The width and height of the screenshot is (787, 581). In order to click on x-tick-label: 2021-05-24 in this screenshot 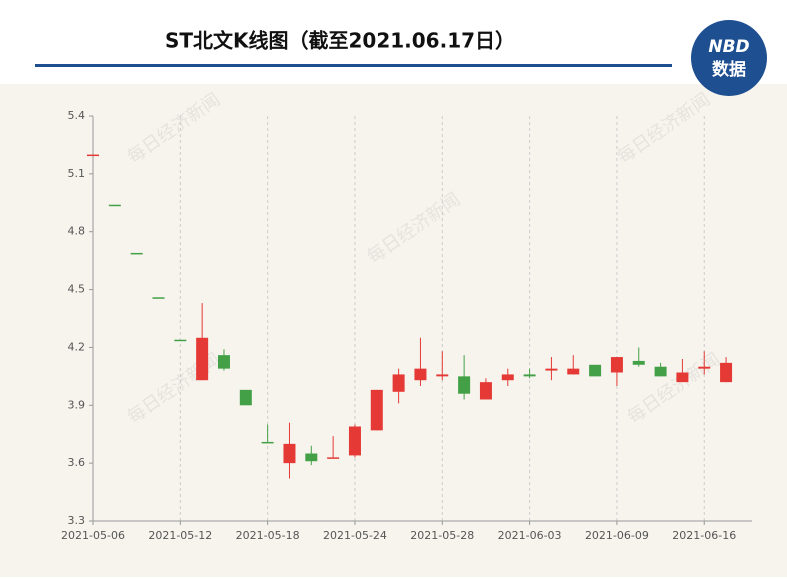, I will do `click(355, 535)`.